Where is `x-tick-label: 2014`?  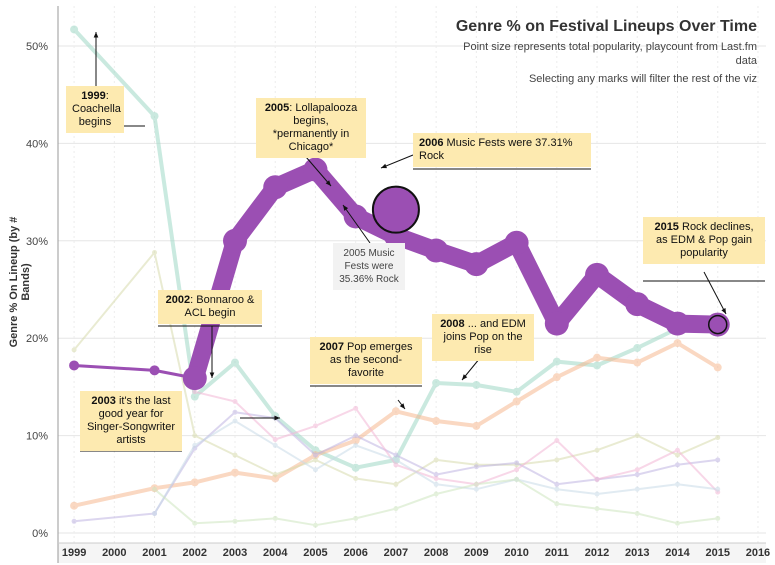
x-tick-label: 2014 is located at coordinates (677, 553).